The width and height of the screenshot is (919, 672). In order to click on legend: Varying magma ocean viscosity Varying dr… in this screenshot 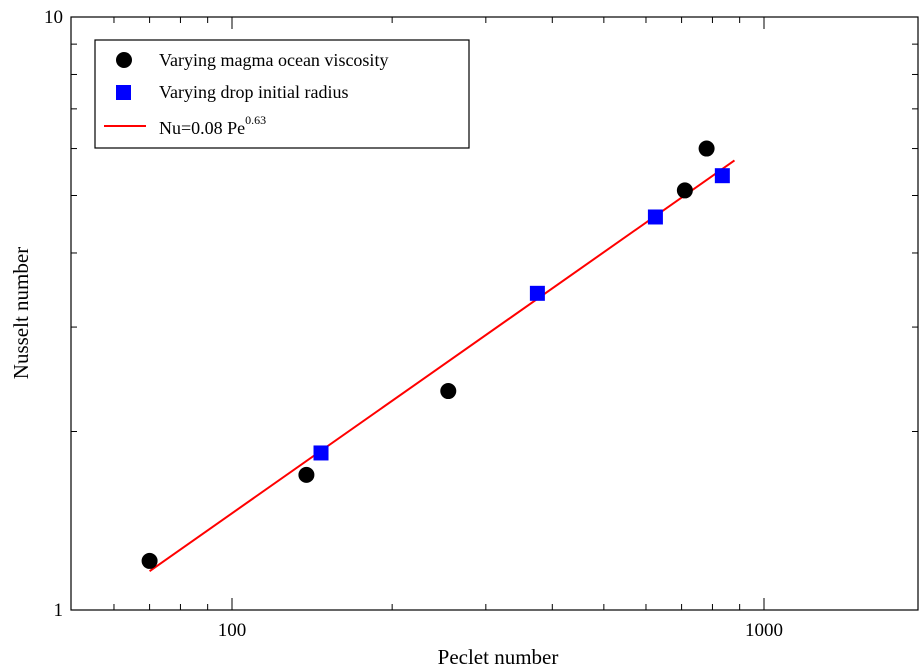, I will do `click(282, 94)`.